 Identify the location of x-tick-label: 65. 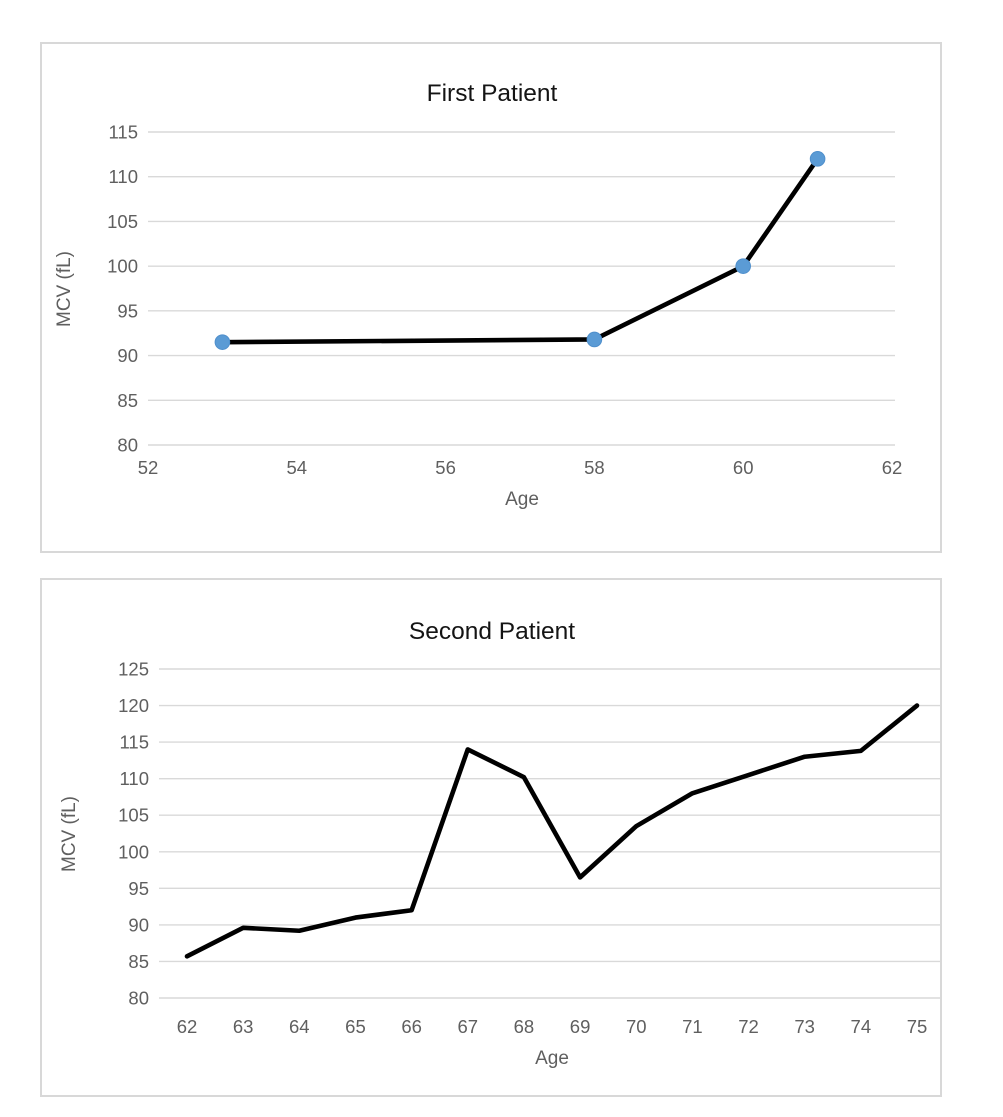
(355, 1026).